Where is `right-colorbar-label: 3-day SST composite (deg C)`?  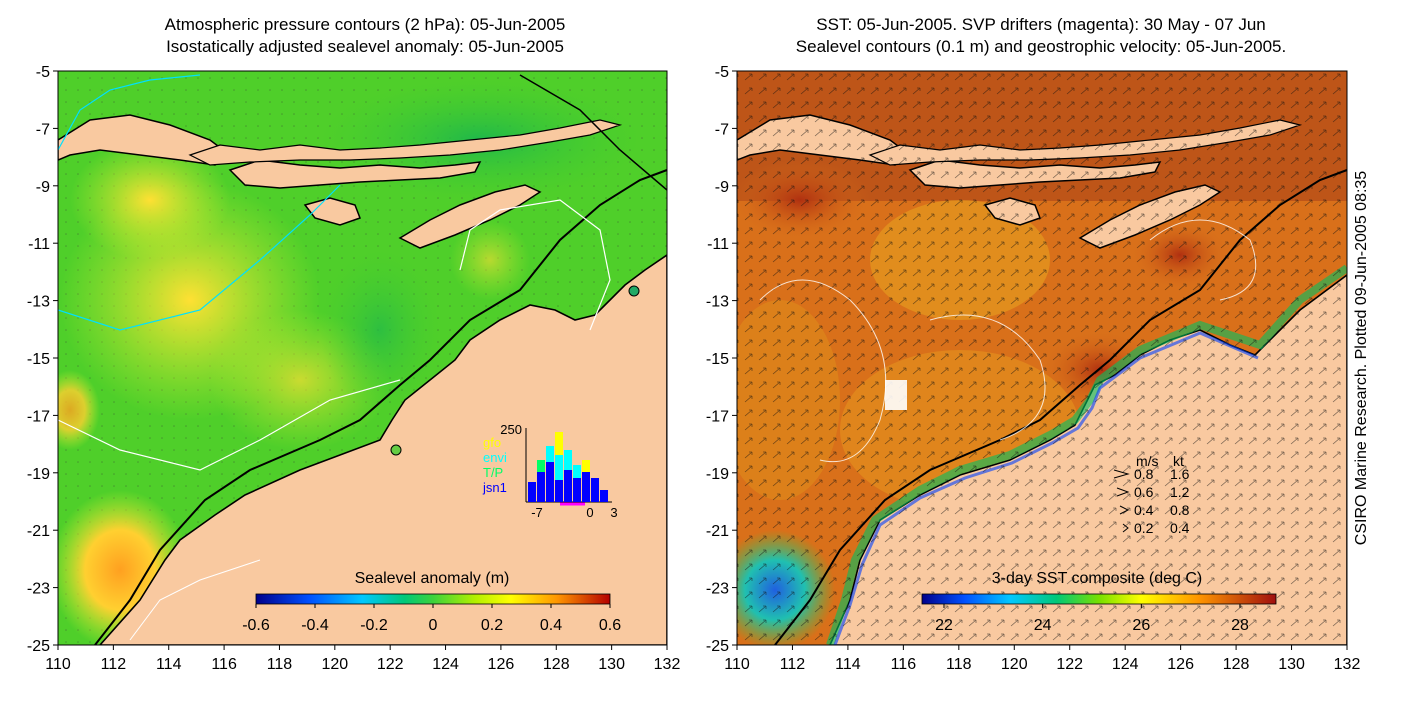 right-colorbar-label: 3-day SST composite (deg C) is located at coordinates (1097, 578).